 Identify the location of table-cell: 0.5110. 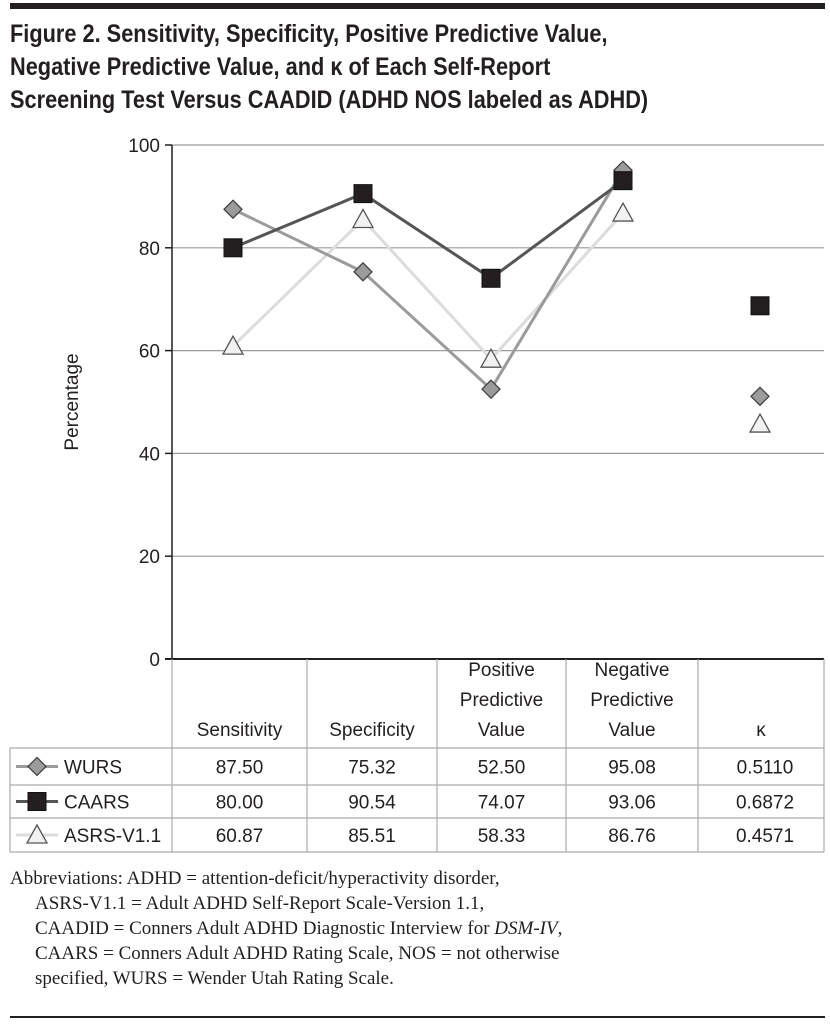
(765, 768).